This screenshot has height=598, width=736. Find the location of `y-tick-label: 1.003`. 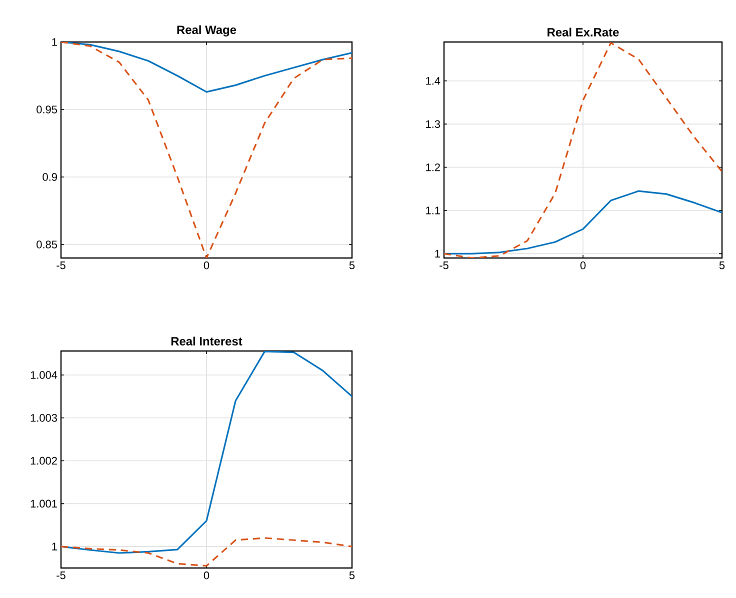

y-tick-label: 1.003 is located at coordinates (43, 418).